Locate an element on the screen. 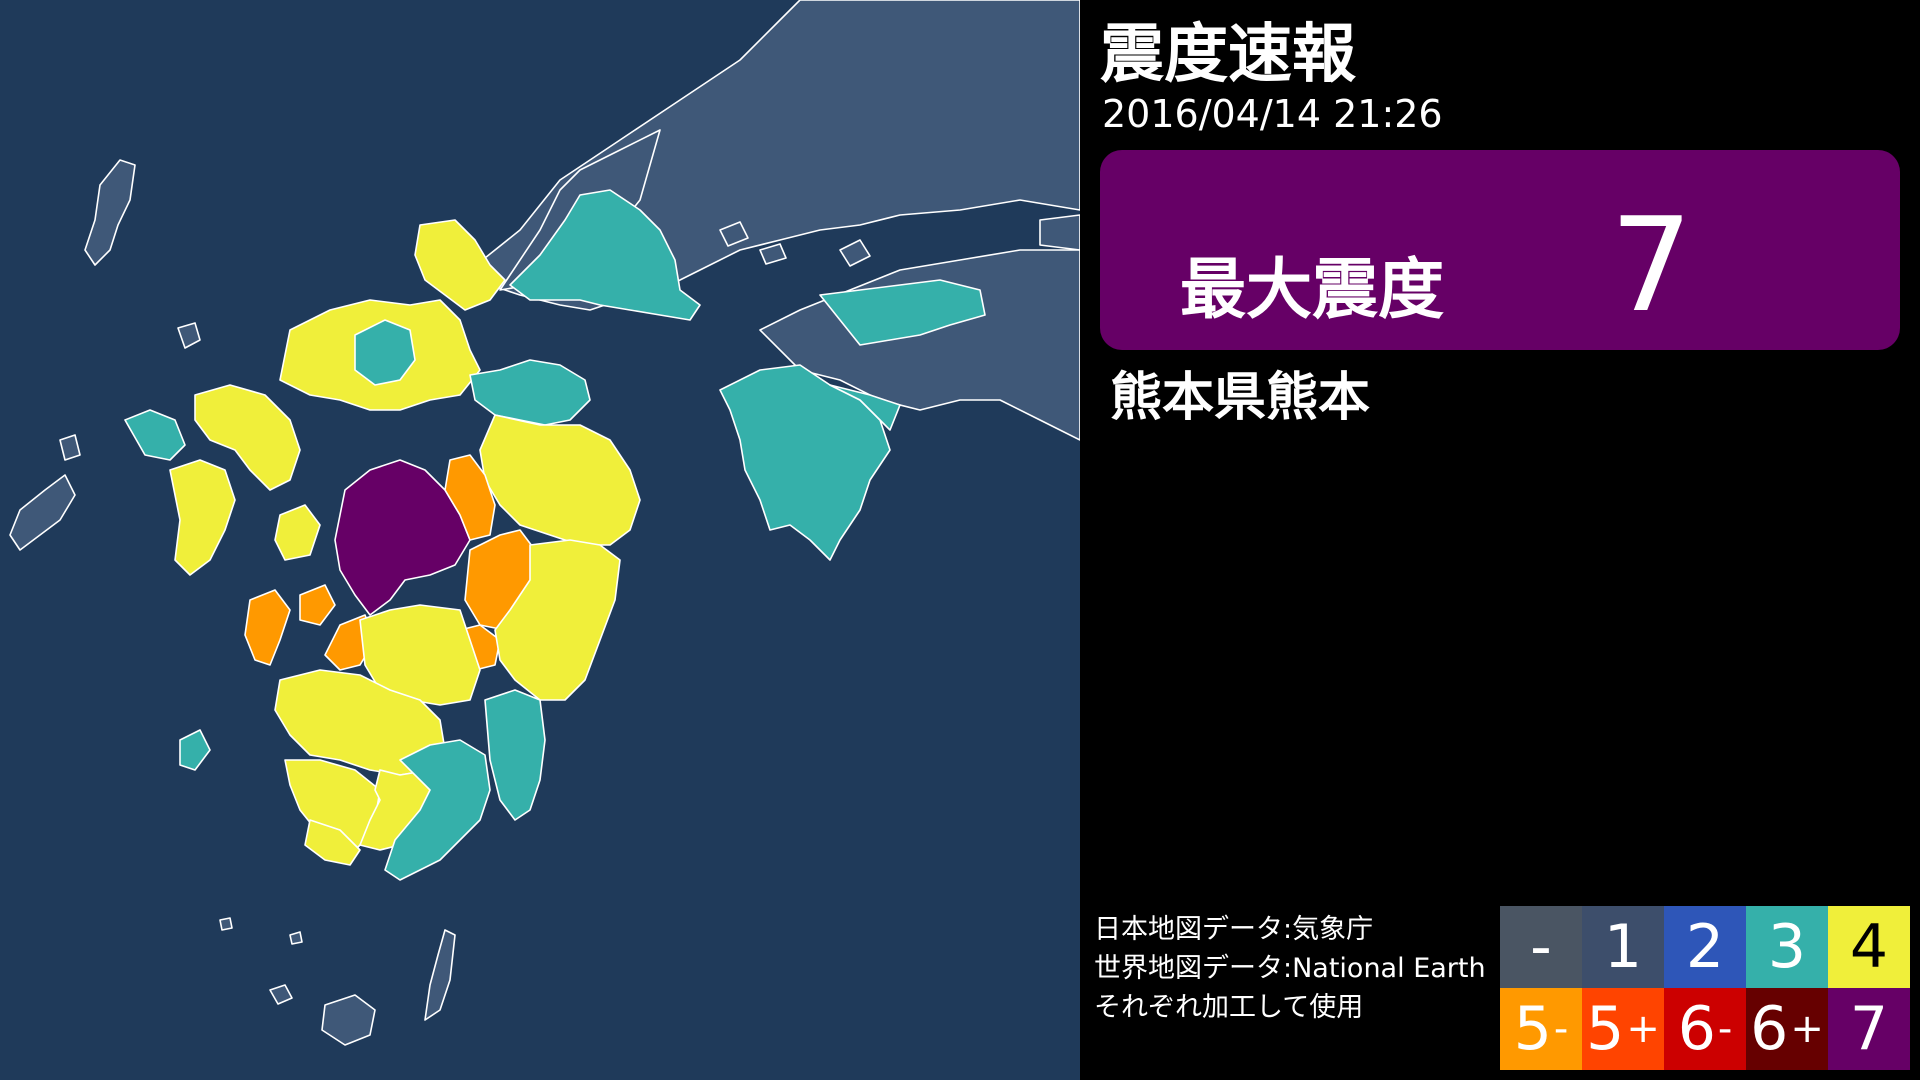  legend-cell: 4 is located at coordinates (1869, 947).